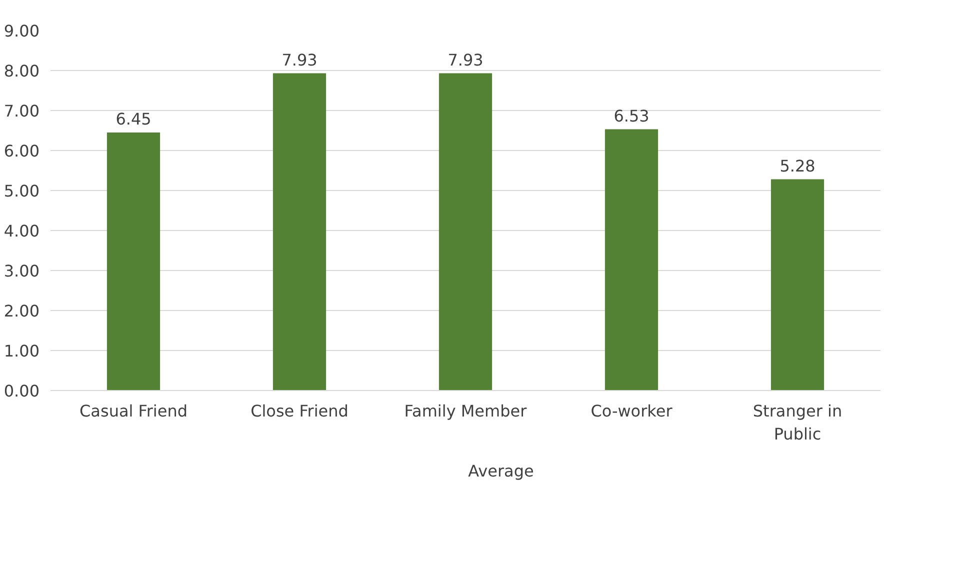 This screenshot has width=959, height=585. Describe the element at coordinates (134, 411) in the screenshot. I see `x-tick-label: Casual Friend` at that location.